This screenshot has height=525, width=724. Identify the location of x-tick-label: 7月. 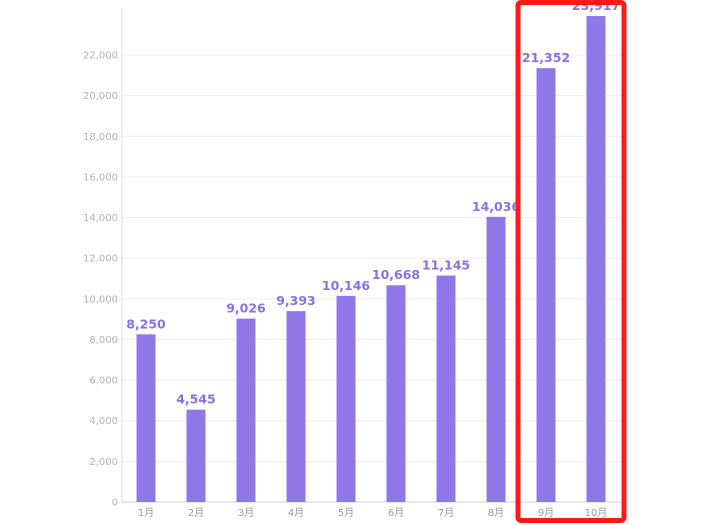
(446, 513).